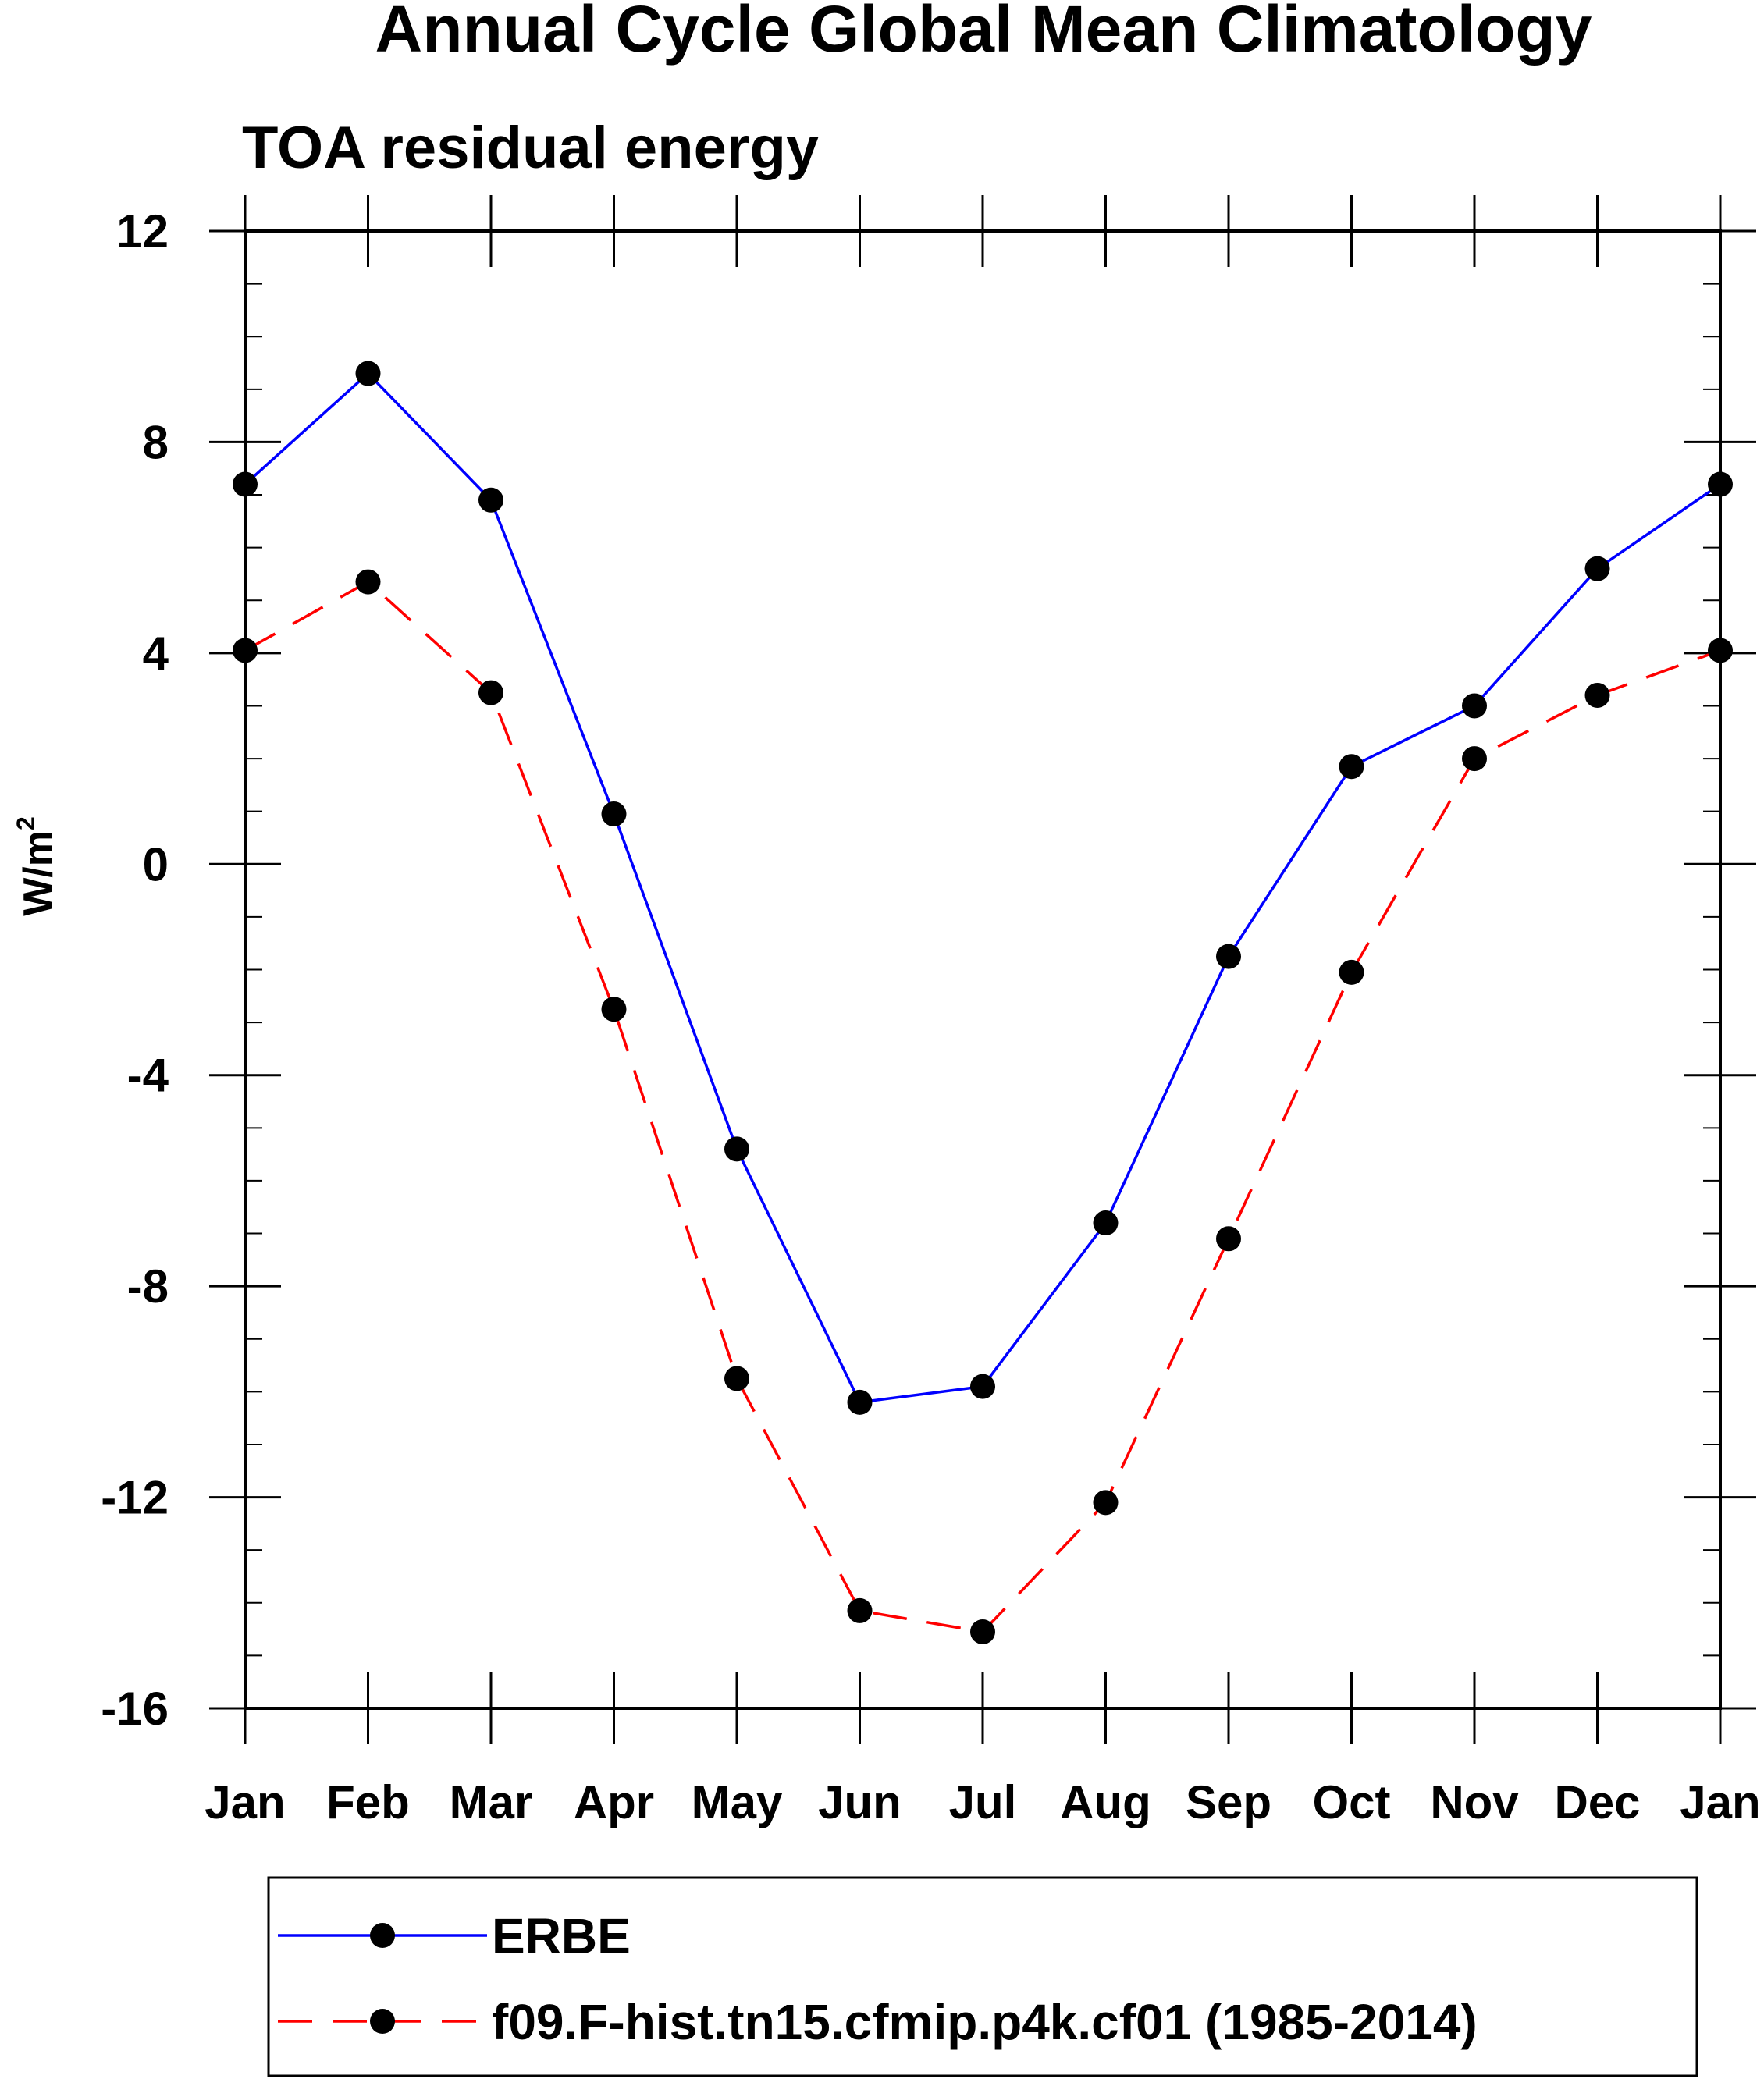  What do you see at coordinates (491, 1802) in the screenshot?
I see `x-tick-label: Mar` at bounding box center [491, 1802].